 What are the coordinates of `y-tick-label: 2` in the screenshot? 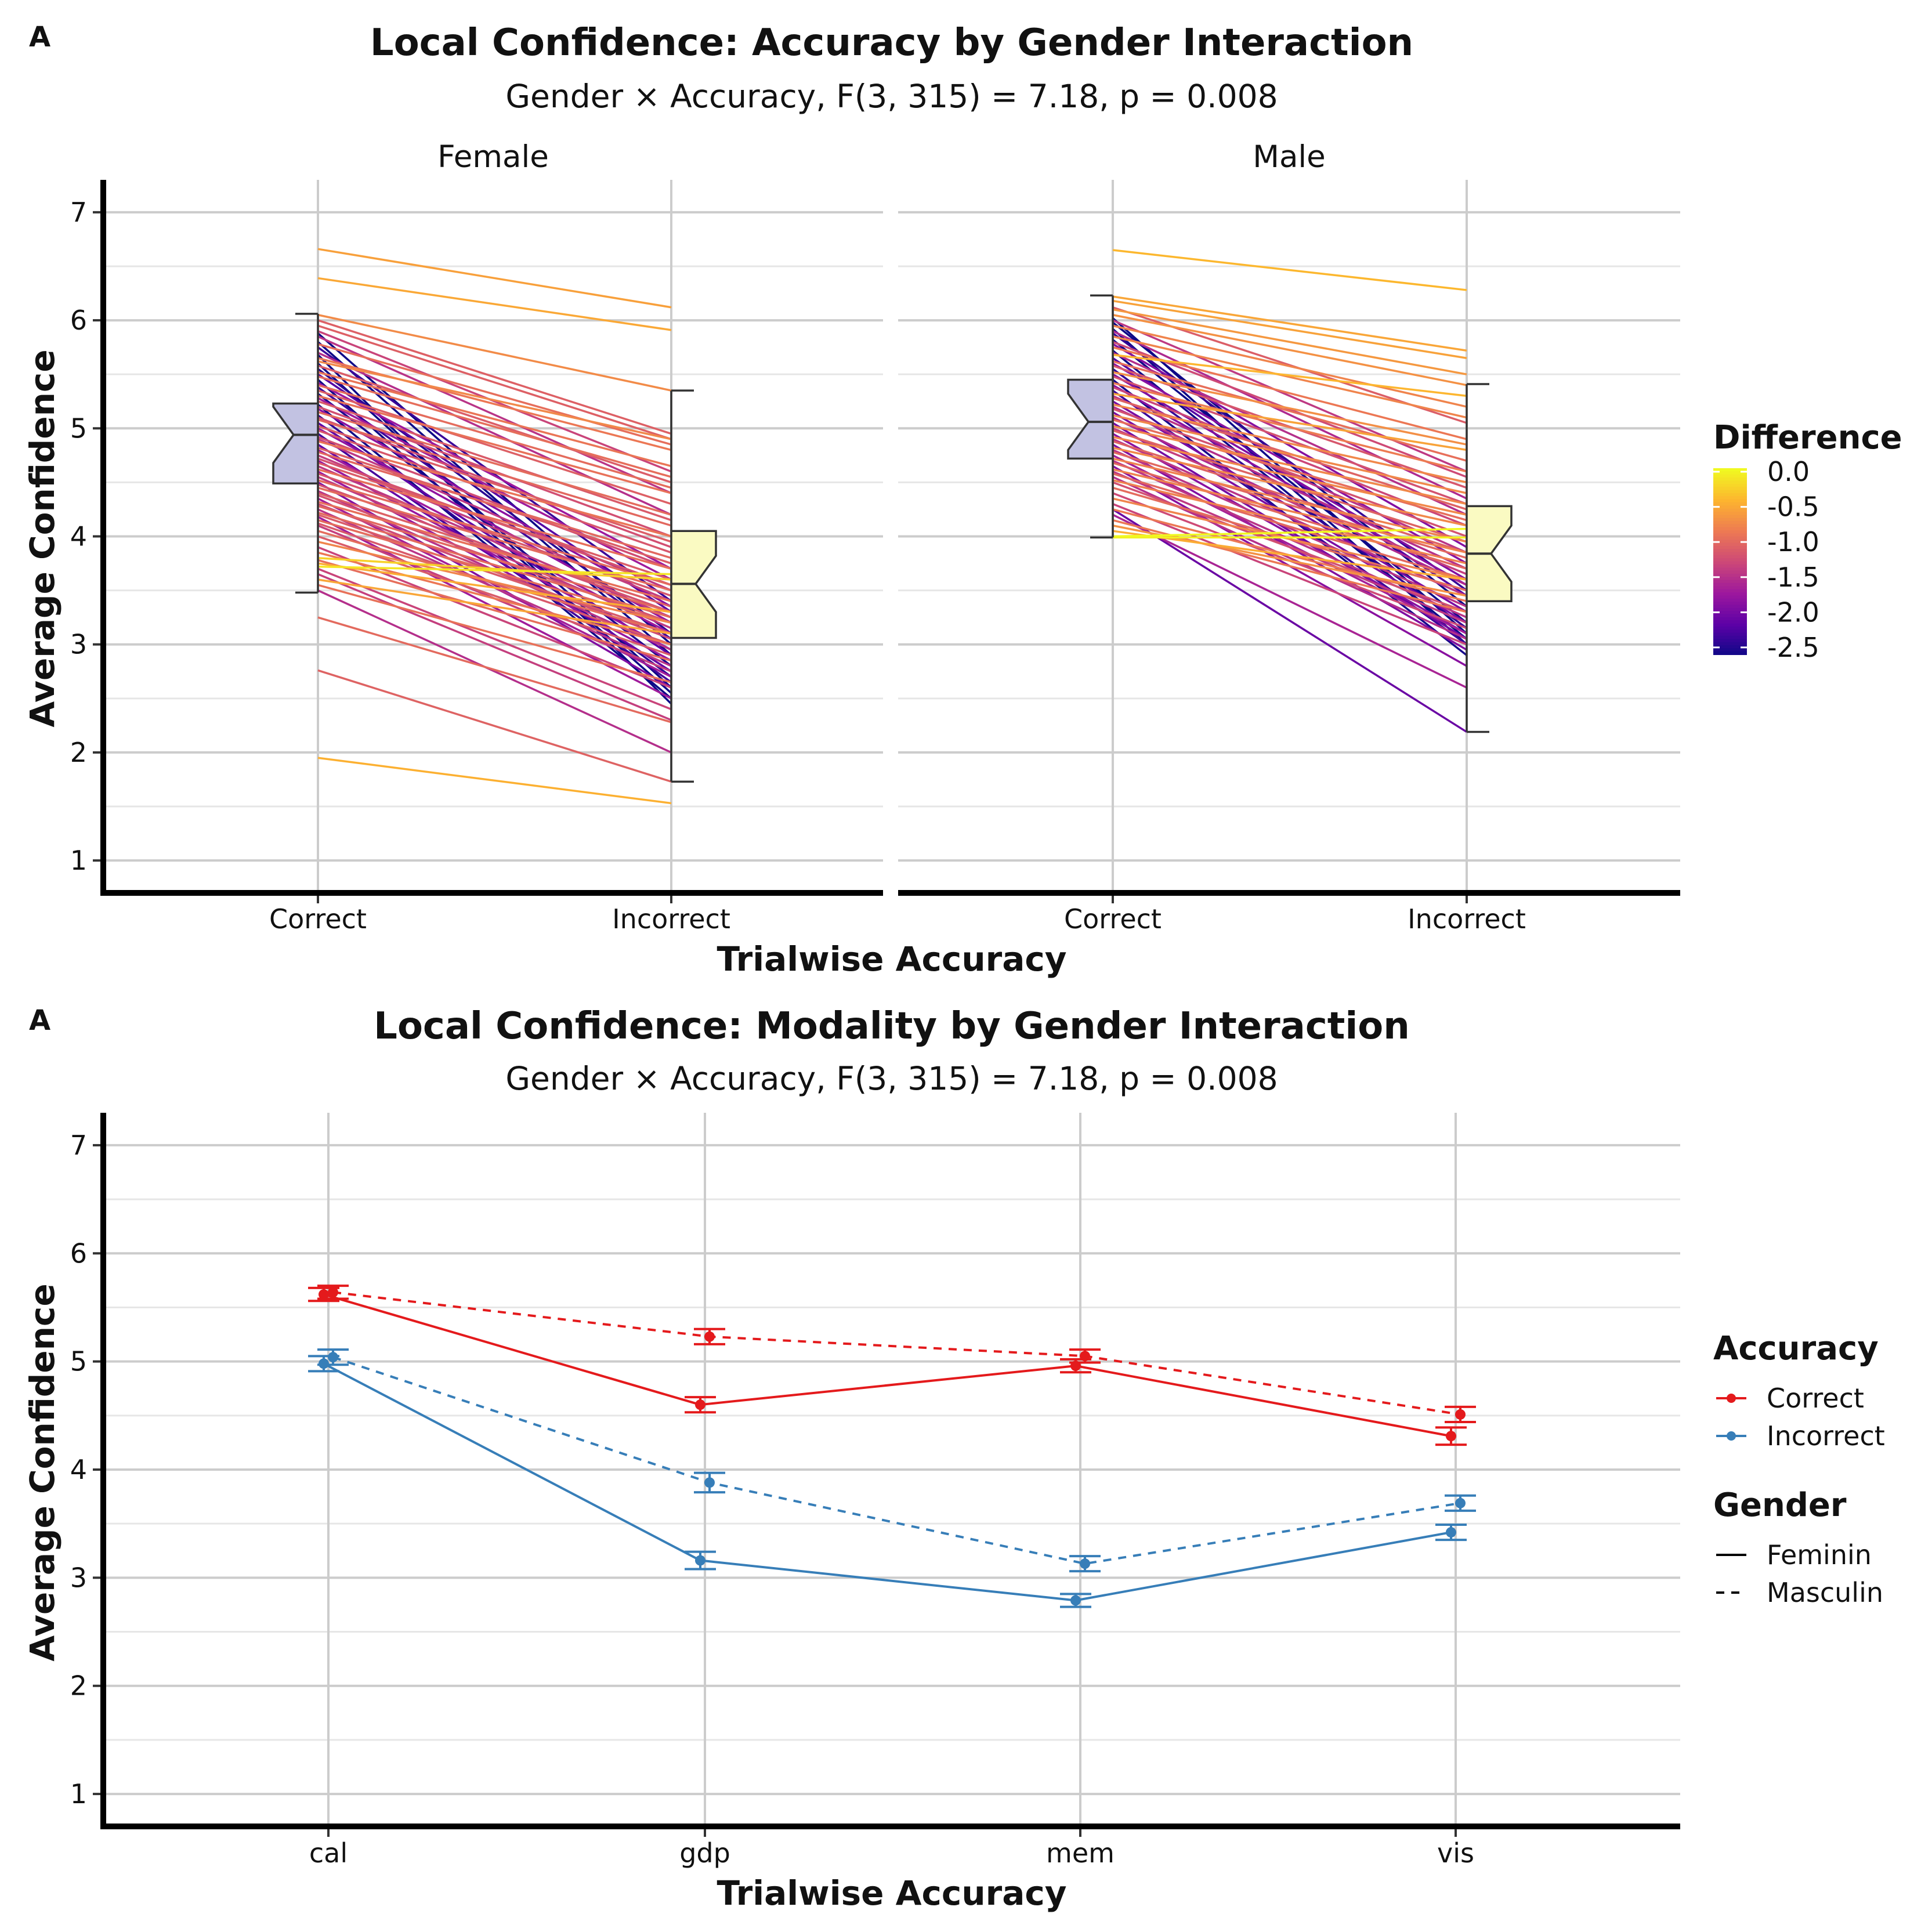 It's located at (78, 752).